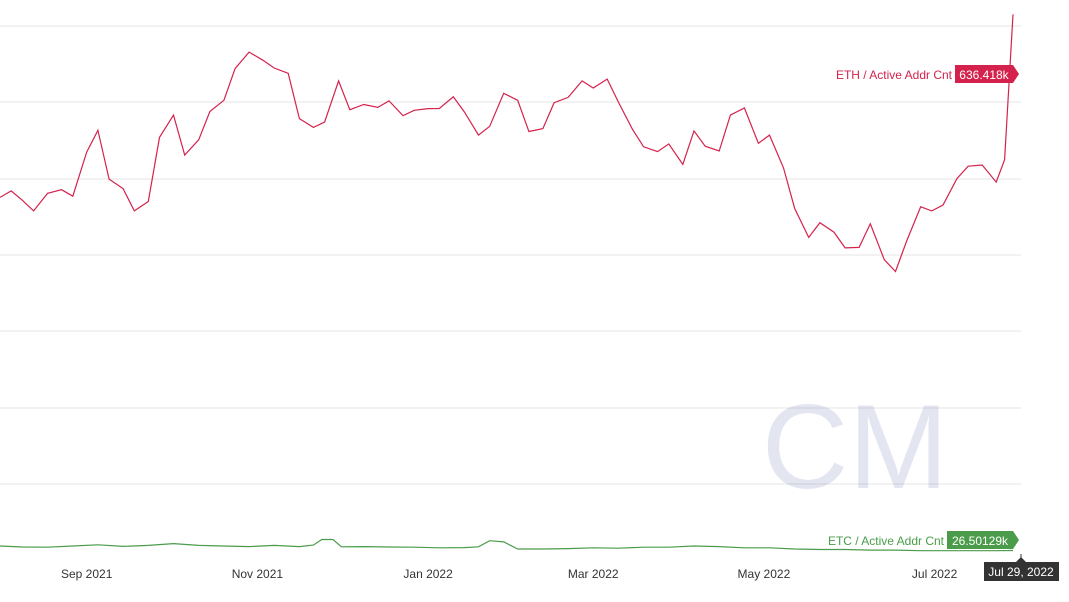 The image size is (1069, 602). I want to click on cursor-date-label: Jul 29, 2022, so click(1021, 567).